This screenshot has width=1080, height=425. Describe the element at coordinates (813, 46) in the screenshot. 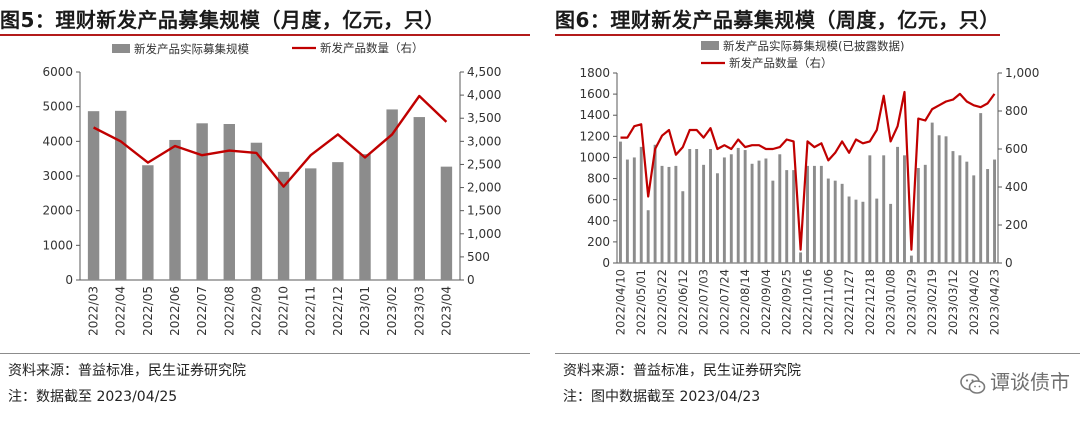

I see `legend-bar-label: 新发产品实际募集规模(已披露数据)` at that location.